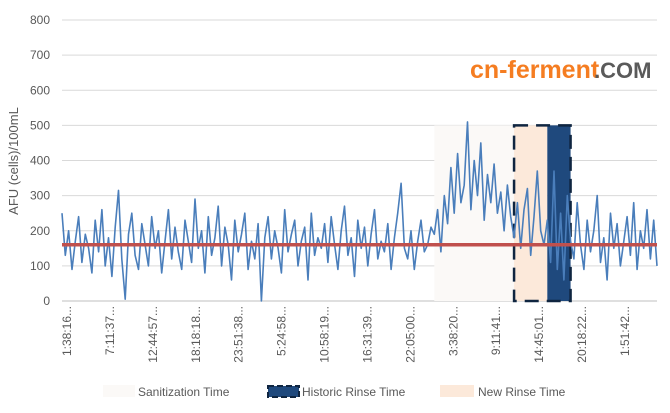 The height and width of the screenshot is (413, 670). I want to click on y-axis-title: AFU (cells)/100mL, so click(13, 161).